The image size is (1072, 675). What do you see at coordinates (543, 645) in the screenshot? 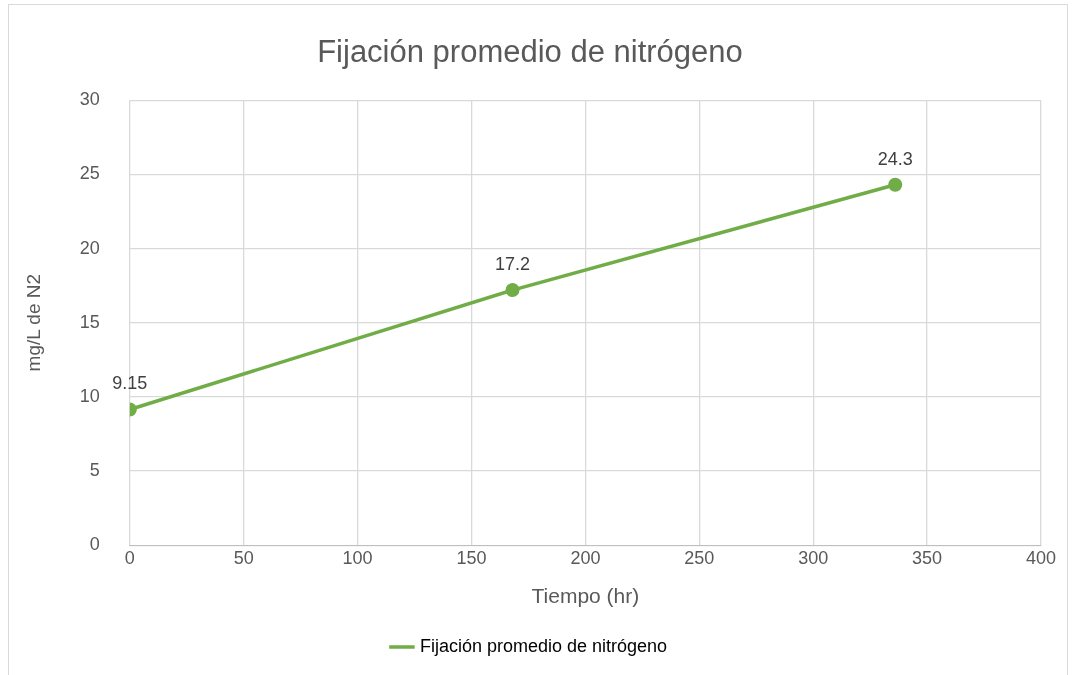
I see `legend-label: Fijación promedio de nitrógeno` at bounding box center [543, 645].